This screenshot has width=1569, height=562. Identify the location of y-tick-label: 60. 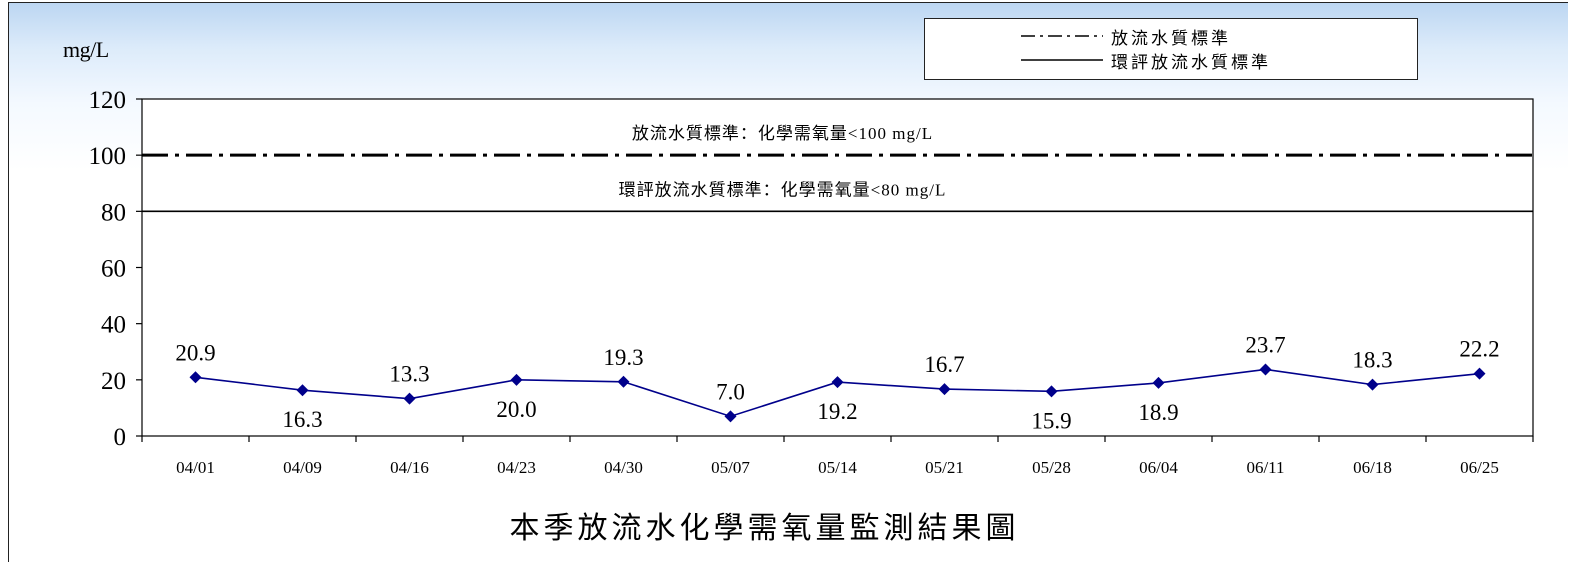
(113, 269).